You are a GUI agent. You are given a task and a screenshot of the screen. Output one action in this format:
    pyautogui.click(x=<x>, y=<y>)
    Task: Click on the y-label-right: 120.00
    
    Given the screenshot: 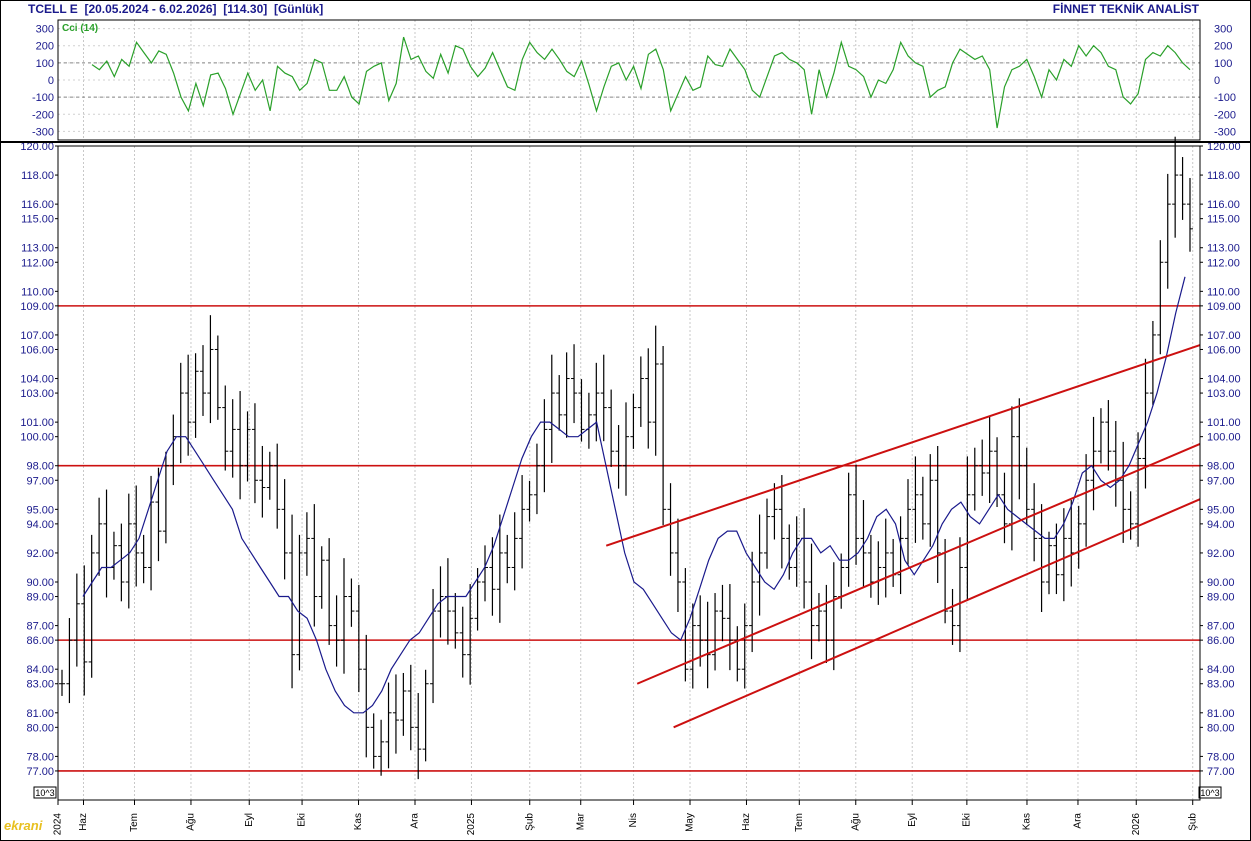 What is the action you would take?
    pyautogui.click(x=1224, y=147)
    